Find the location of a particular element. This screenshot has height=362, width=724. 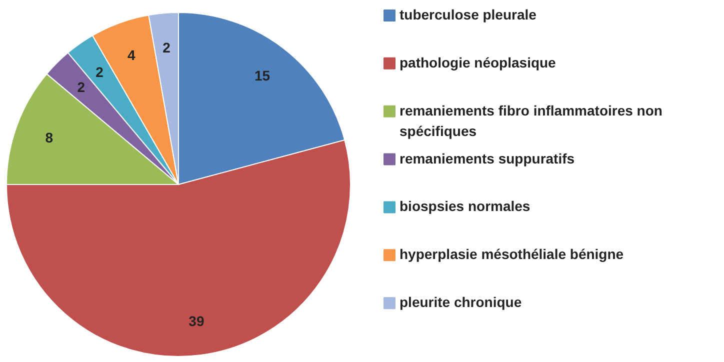

legend-label: pathologie néoplasique is located at coordinates (478, 62).